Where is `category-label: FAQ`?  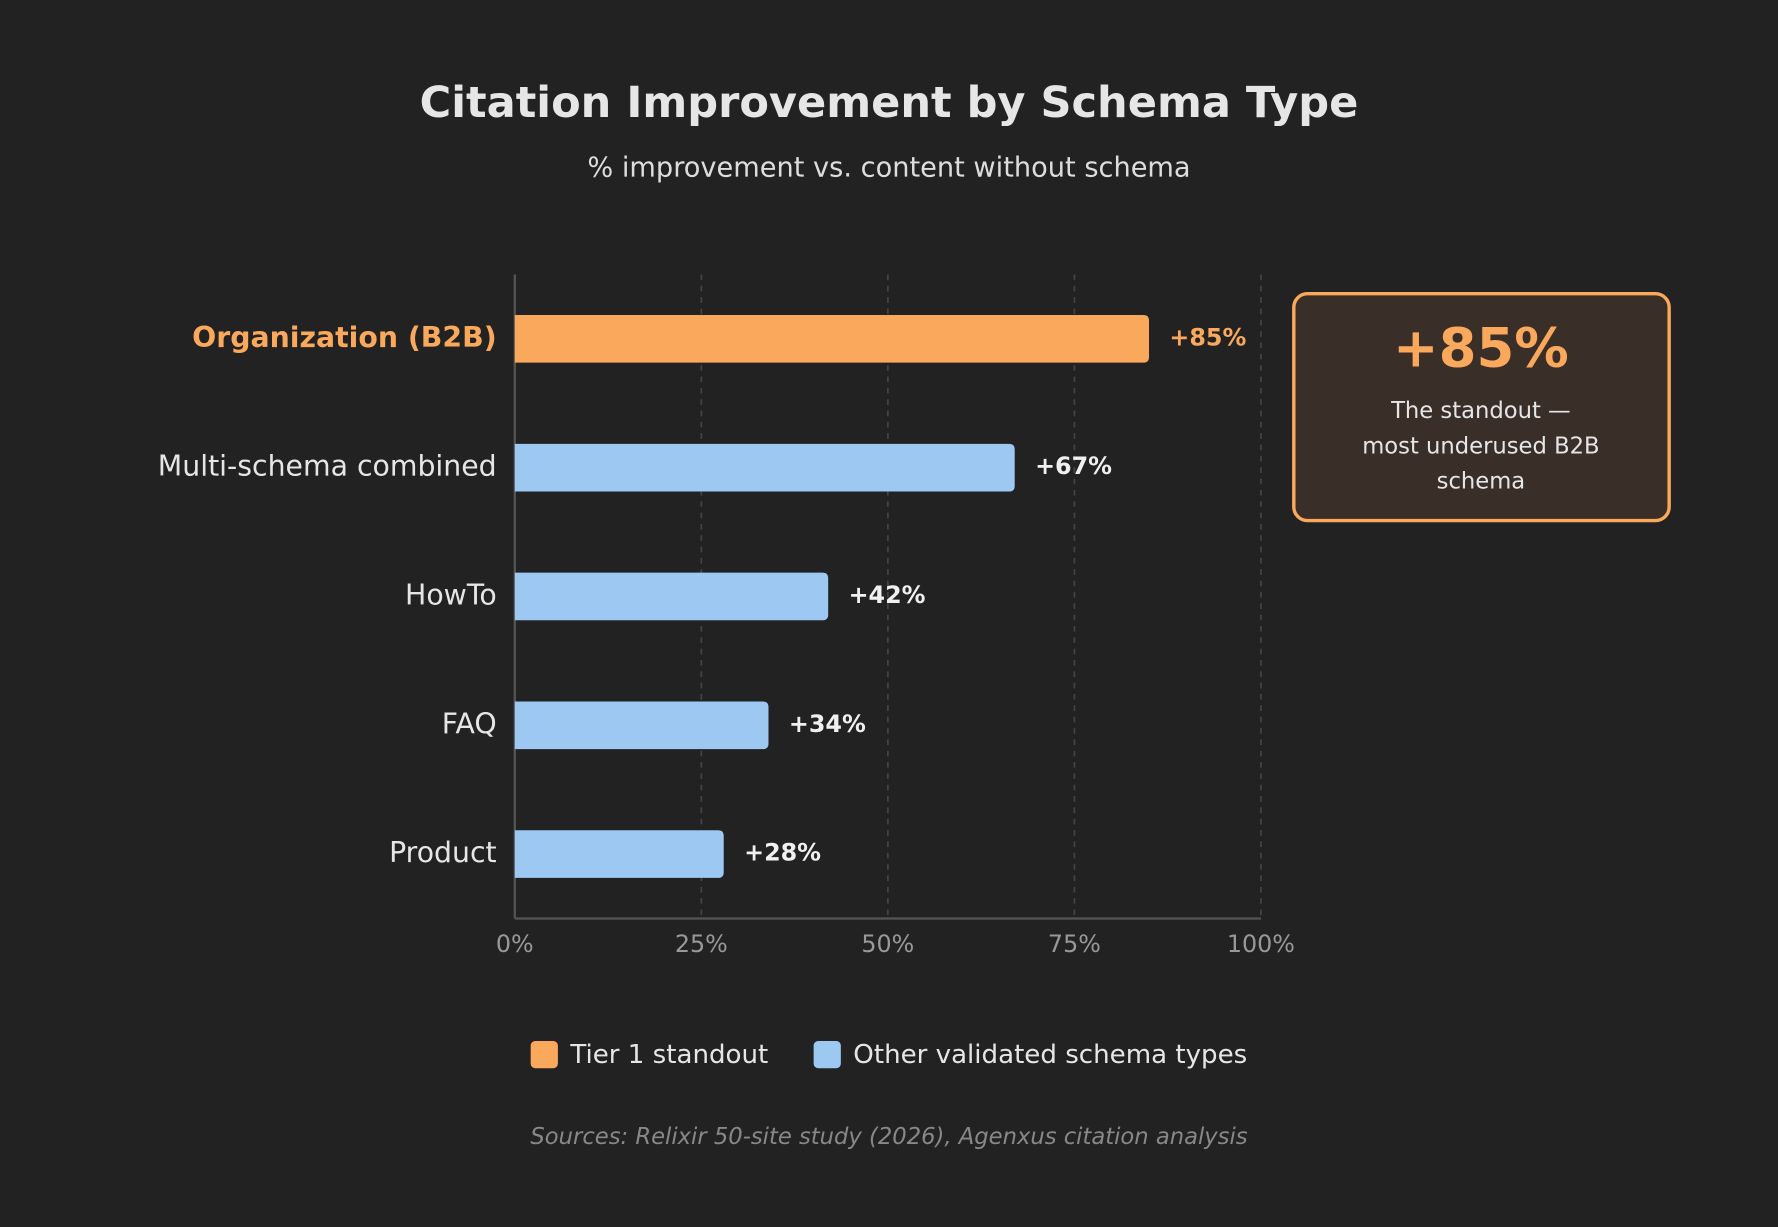 category-label: FAQ is located at coordinates (469, 723).